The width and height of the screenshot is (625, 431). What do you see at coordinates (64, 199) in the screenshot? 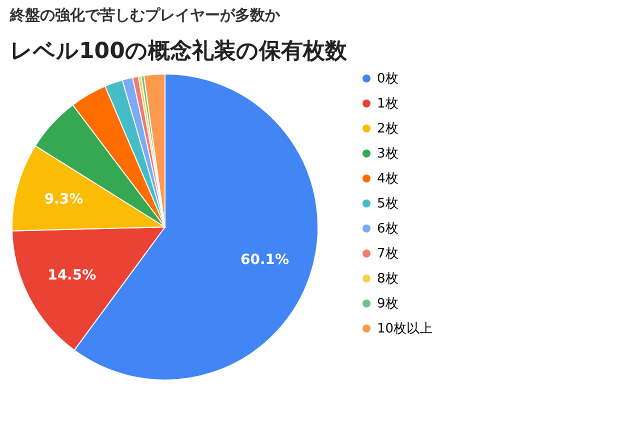
I see `data-label: 9.3%` at bounding box center [64, 199].